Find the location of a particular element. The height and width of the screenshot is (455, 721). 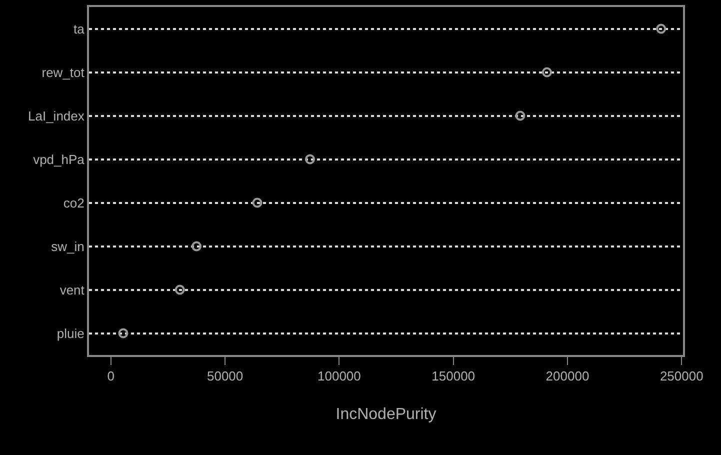

y-tick-label: rew_tot is located at coordinates (63, 72).